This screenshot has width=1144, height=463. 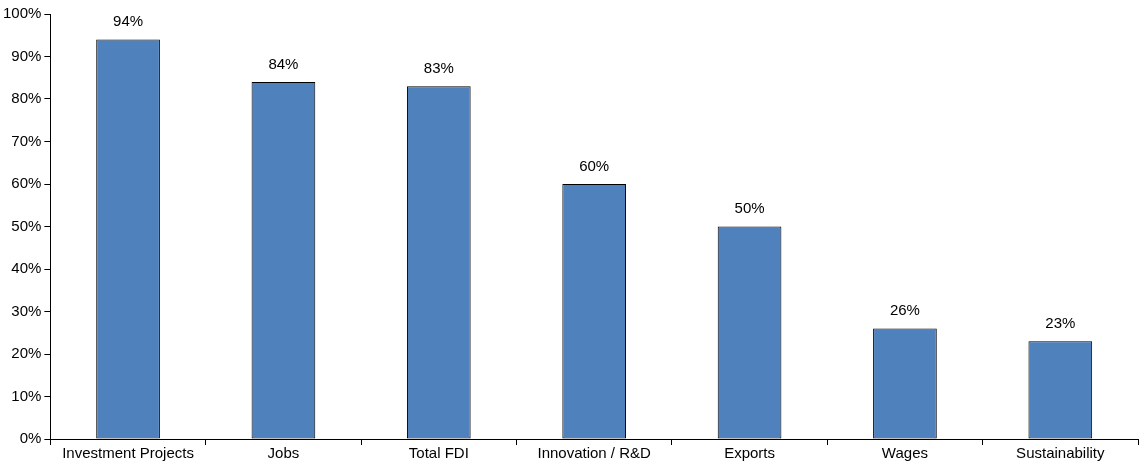 What do you see at coordinates (283, 453) in the screenshot?
I see `x-tick-label: Jobs` at bounding box center [283, 453].